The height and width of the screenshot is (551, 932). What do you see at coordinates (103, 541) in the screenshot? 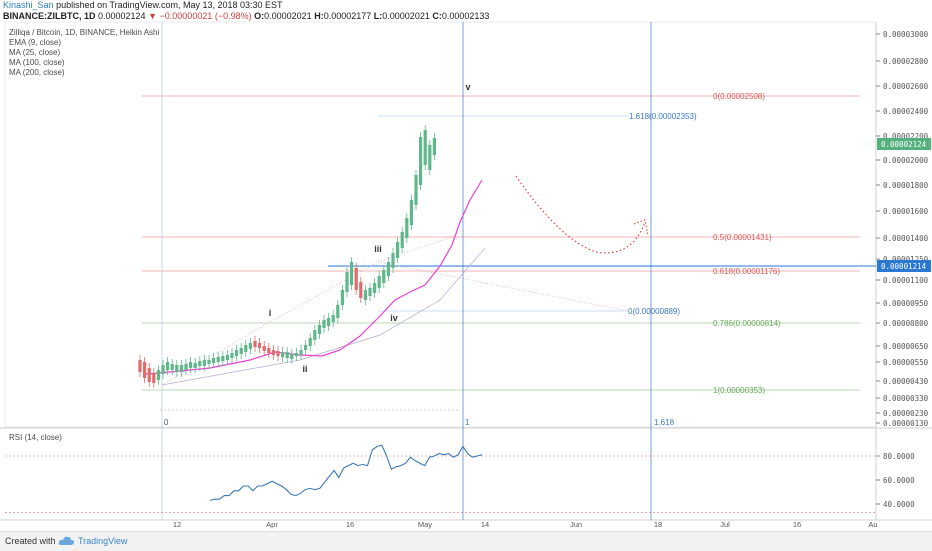
I see `tradingview-brand: TradingView` at bounding box center [103, 541].